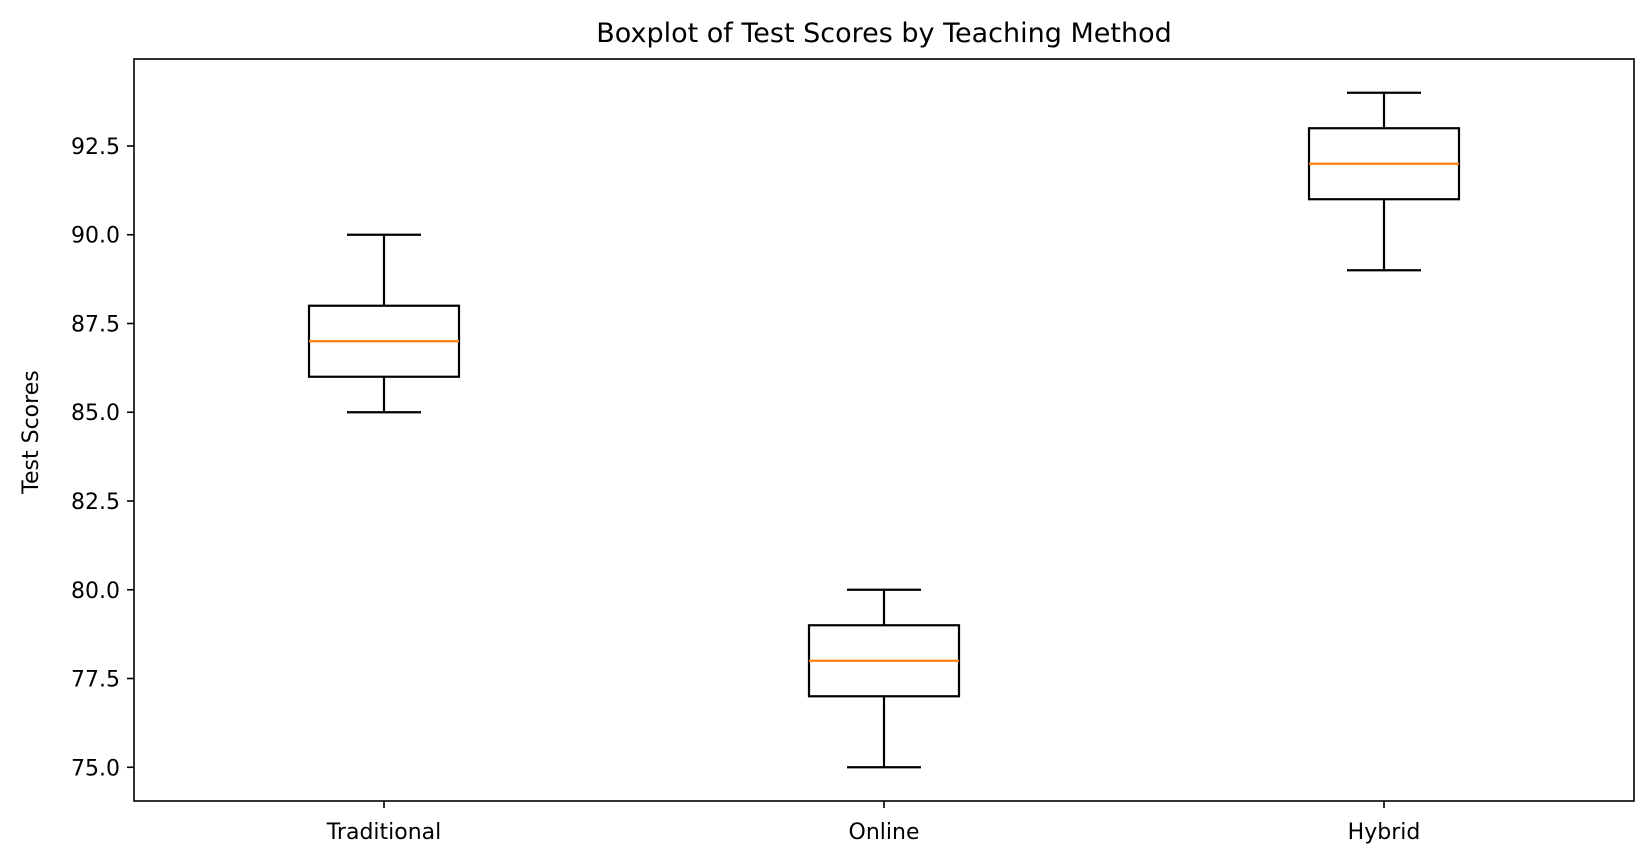  What do you see at coordinates (95, 147) in the screenshot?
I see `y-tick-label: 92.5` at bounding box center [95, 147].